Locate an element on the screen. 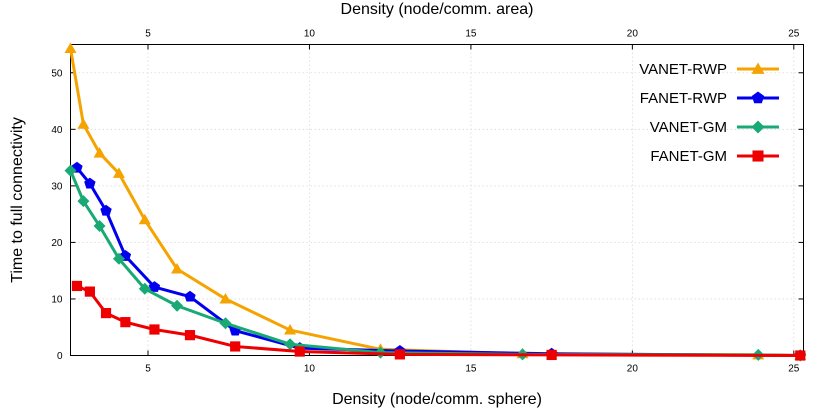 This screenshot has width=830, height=410. x-tick-label: 5 is located at coordinates (148, 369).